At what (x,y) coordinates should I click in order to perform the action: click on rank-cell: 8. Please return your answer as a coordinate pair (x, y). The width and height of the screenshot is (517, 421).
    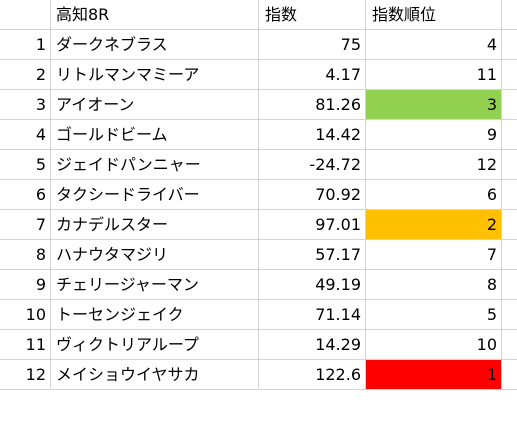
    Looking at the image, I should click on (434, 285).